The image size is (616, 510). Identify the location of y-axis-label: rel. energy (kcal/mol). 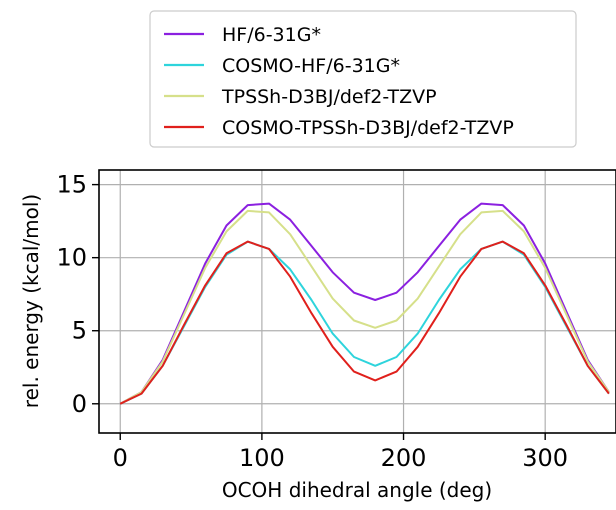
(31, 301).